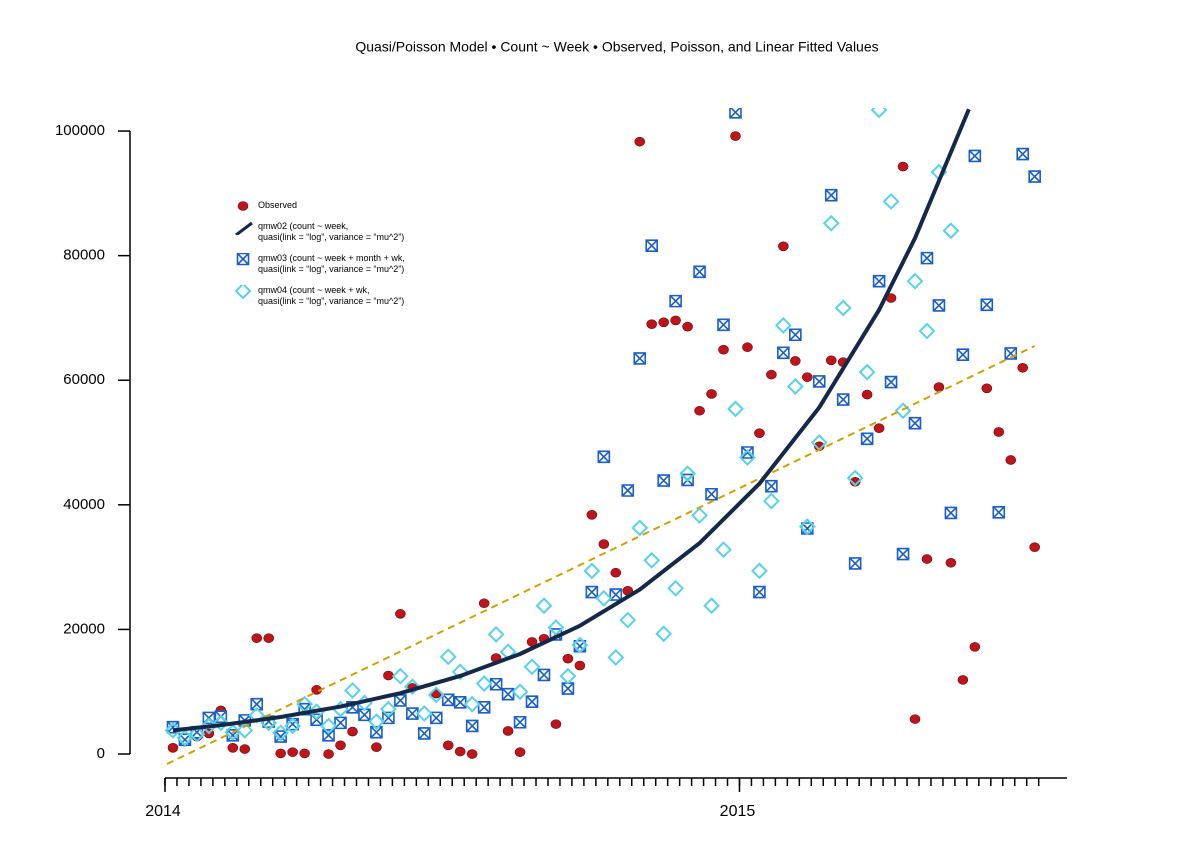  What do you see at coordinates (244, 228) in the screenshot?
I see `legend-icon` at bounding box center [244, 228].